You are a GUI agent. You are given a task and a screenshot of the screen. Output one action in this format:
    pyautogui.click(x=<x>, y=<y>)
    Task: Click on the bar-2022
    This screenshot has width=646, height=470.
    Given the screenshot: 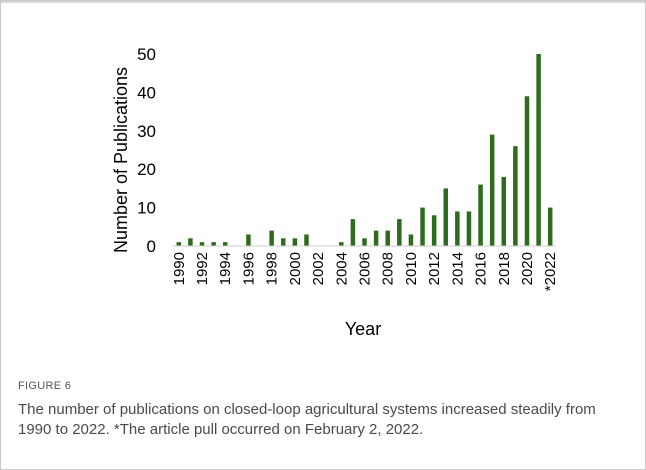 What is the action you would take?
    pyautogui.click(x=550, y=226)
    